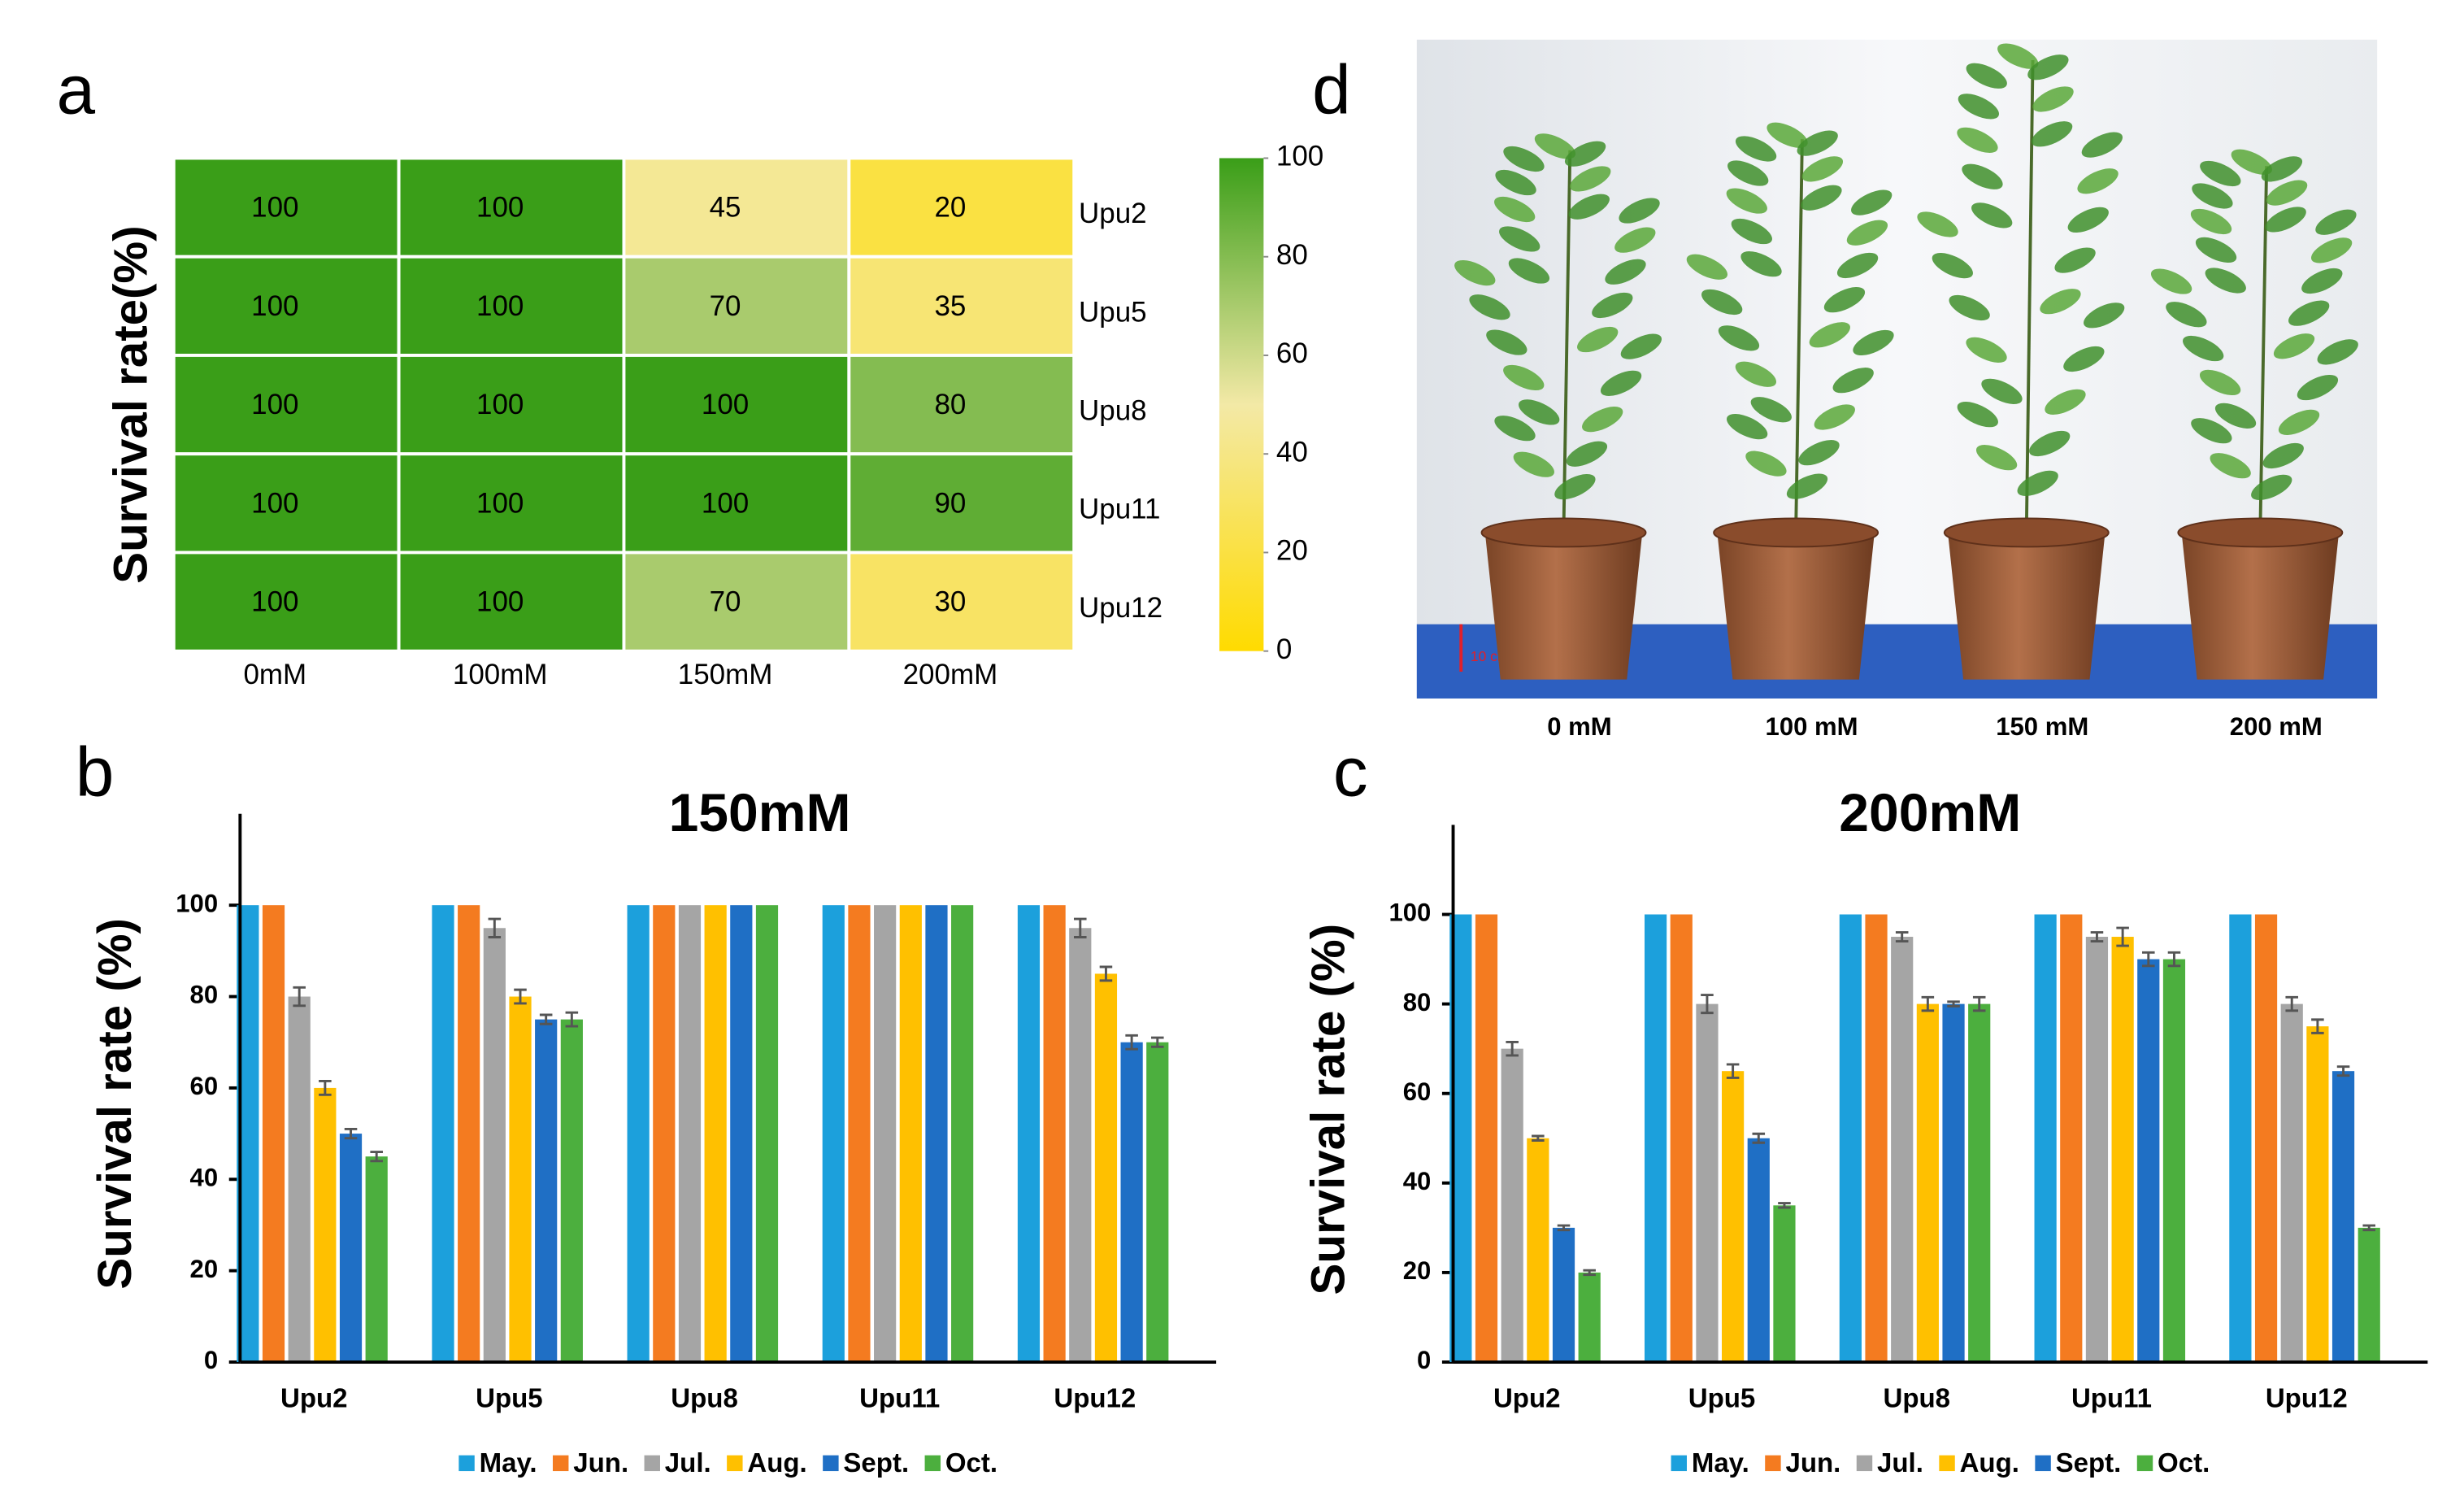 This screenshot has height=1506, width=2464. What do you see at coordinates (1328, 1109) in the screenshot?
I see `y-axis-label: Survival rate (%)` at bounding box center [1328, 1109].